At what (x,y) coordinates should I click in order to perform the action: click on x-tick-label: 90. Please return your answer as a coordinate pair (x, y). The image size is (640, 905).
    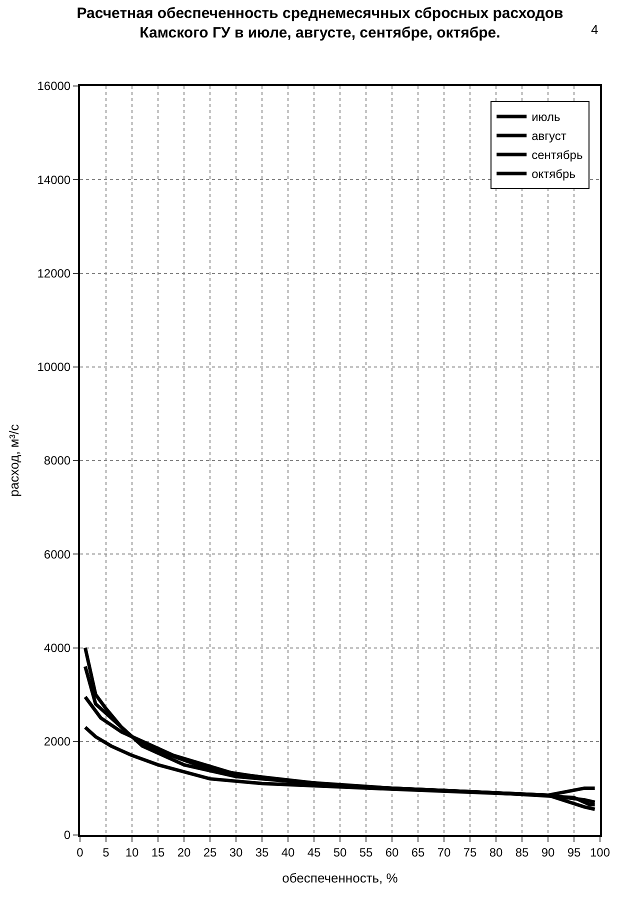
    Looking at the image, I should click on (548, 852).